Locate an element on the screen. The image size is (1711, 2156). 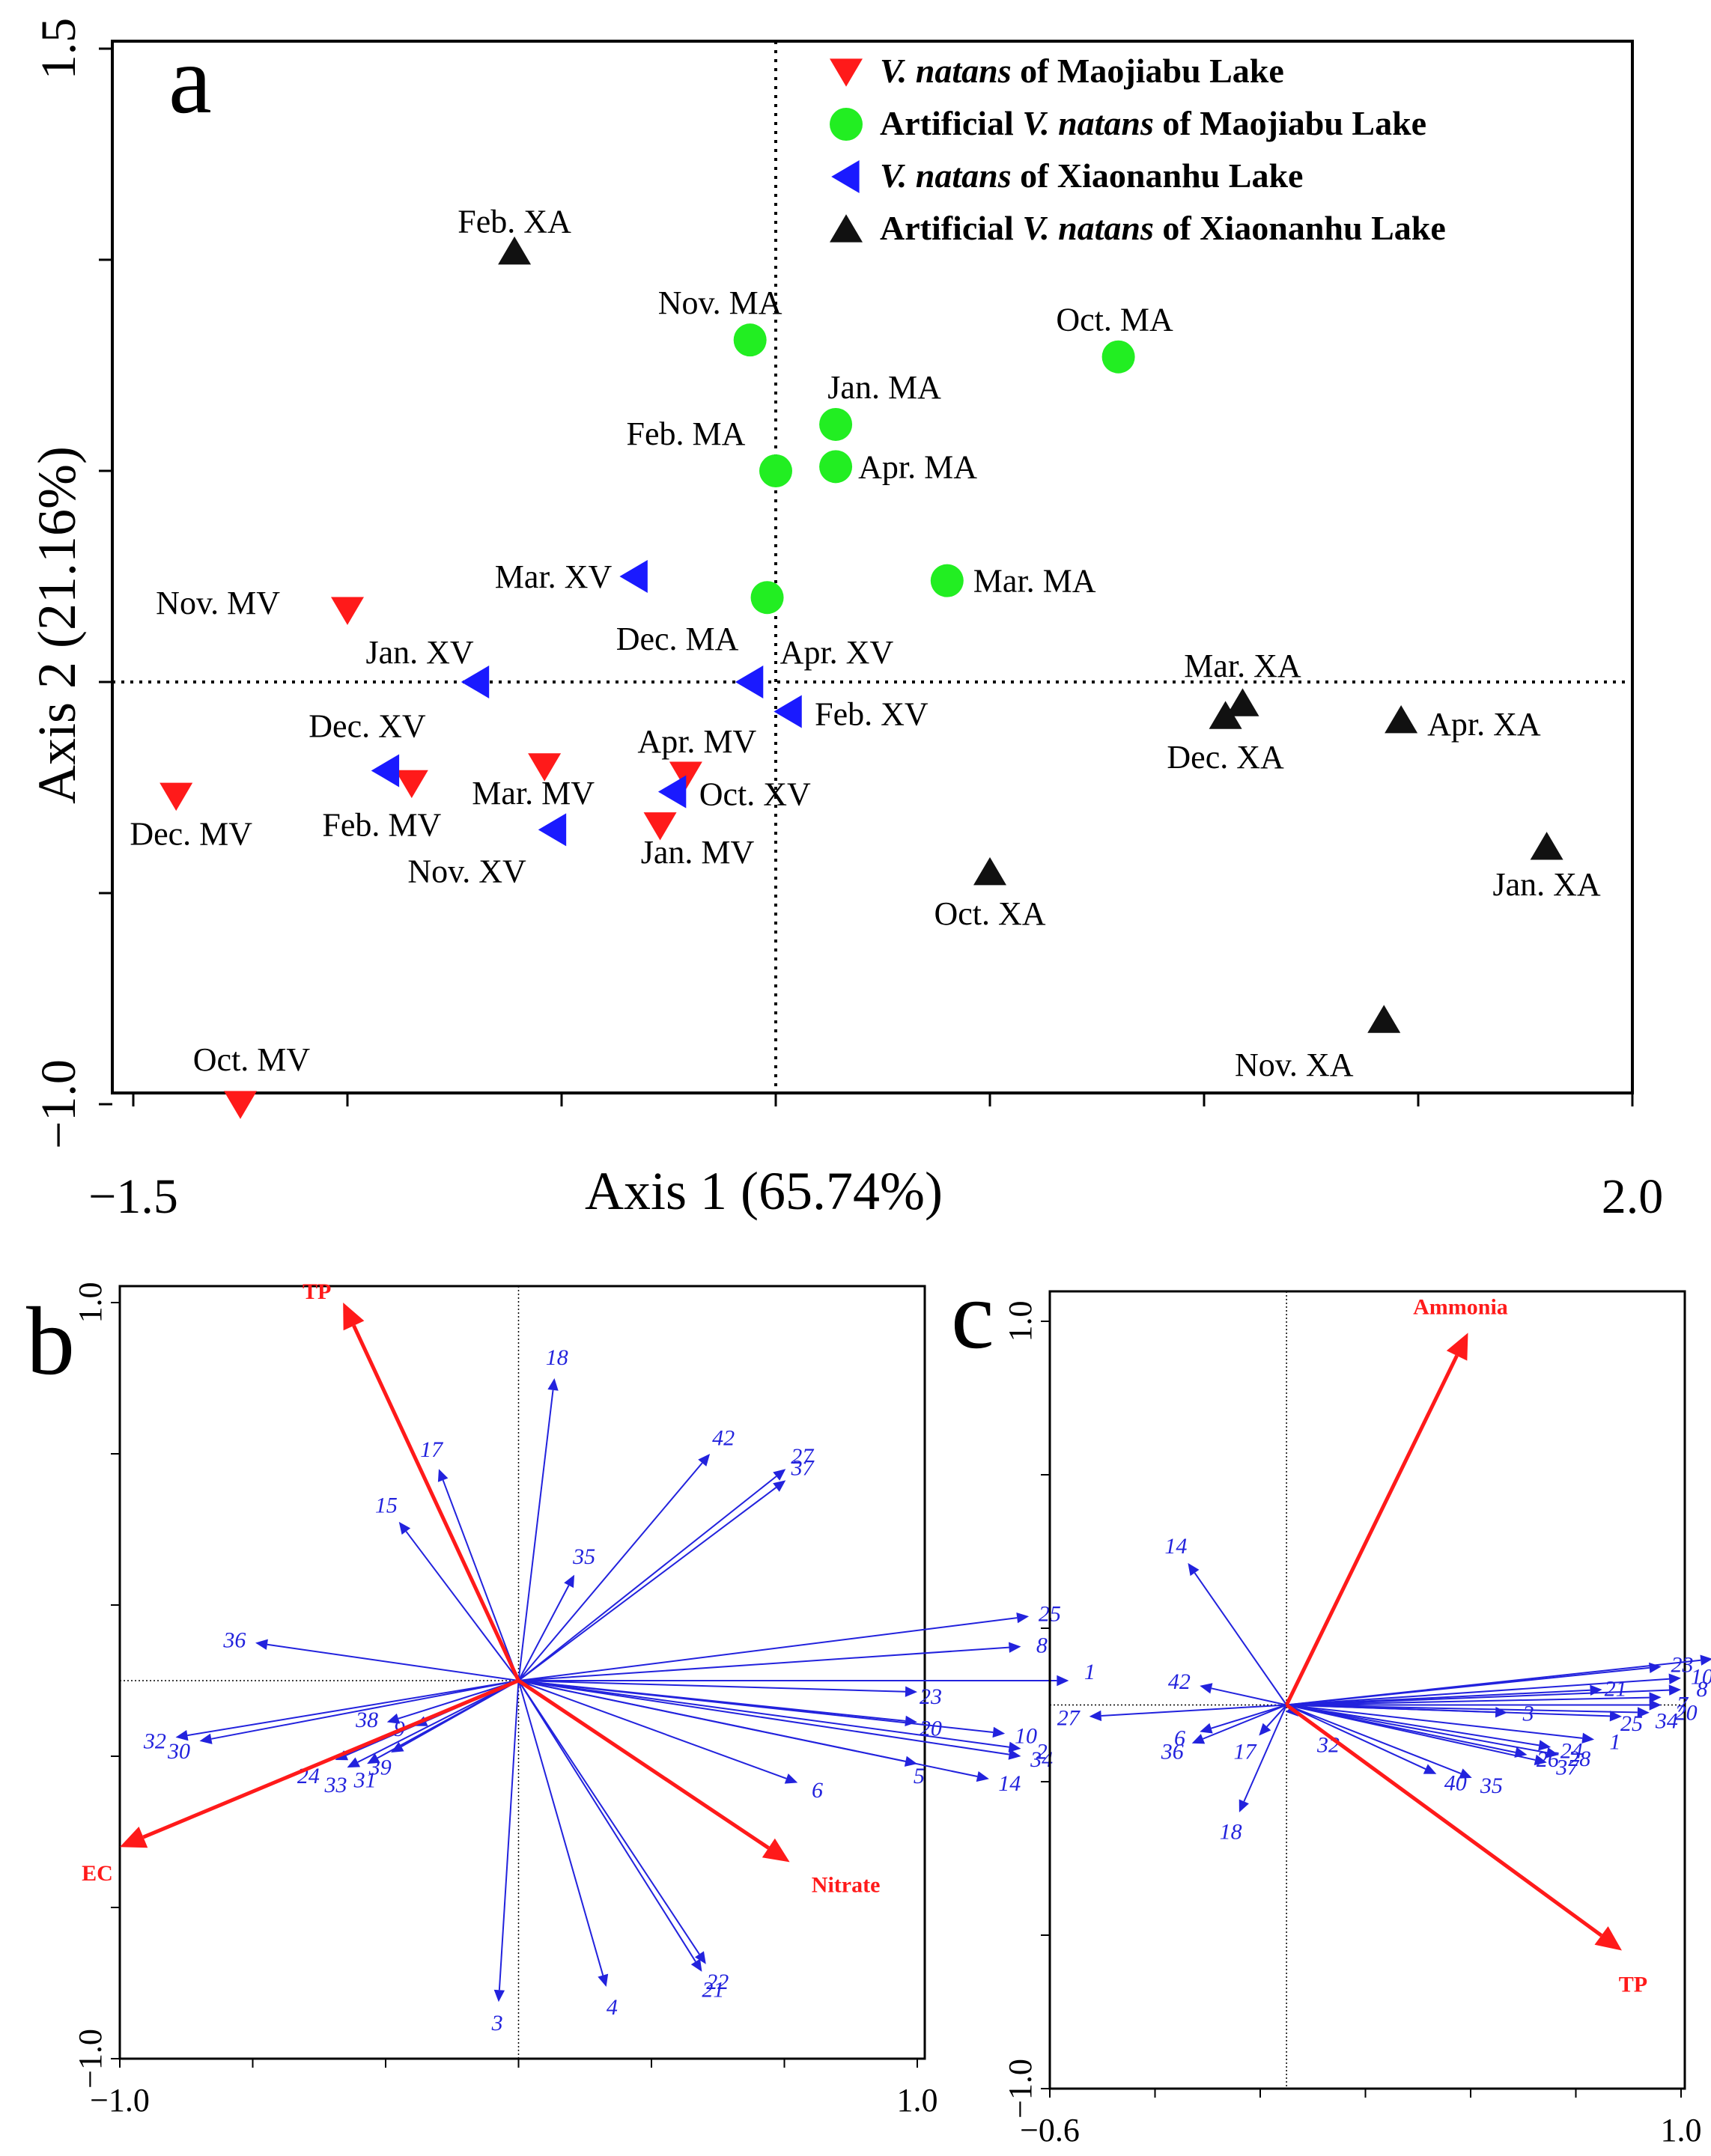
point-label: Oct. XV is located at coordinates (755, 794).